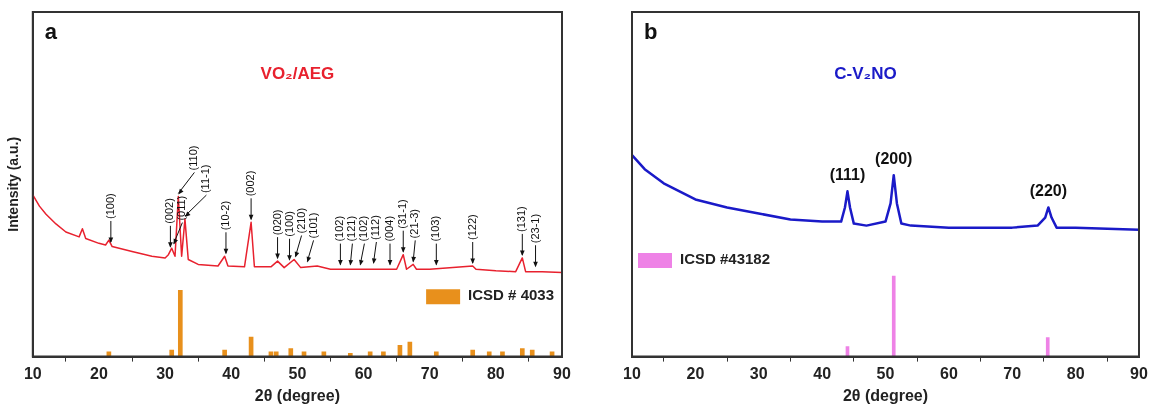 The image size is (1157, 410). What do you see at coordinates (205, 179) in the screenshot?
I see `annotation: (11-1)` at bounding box center [205, 179].